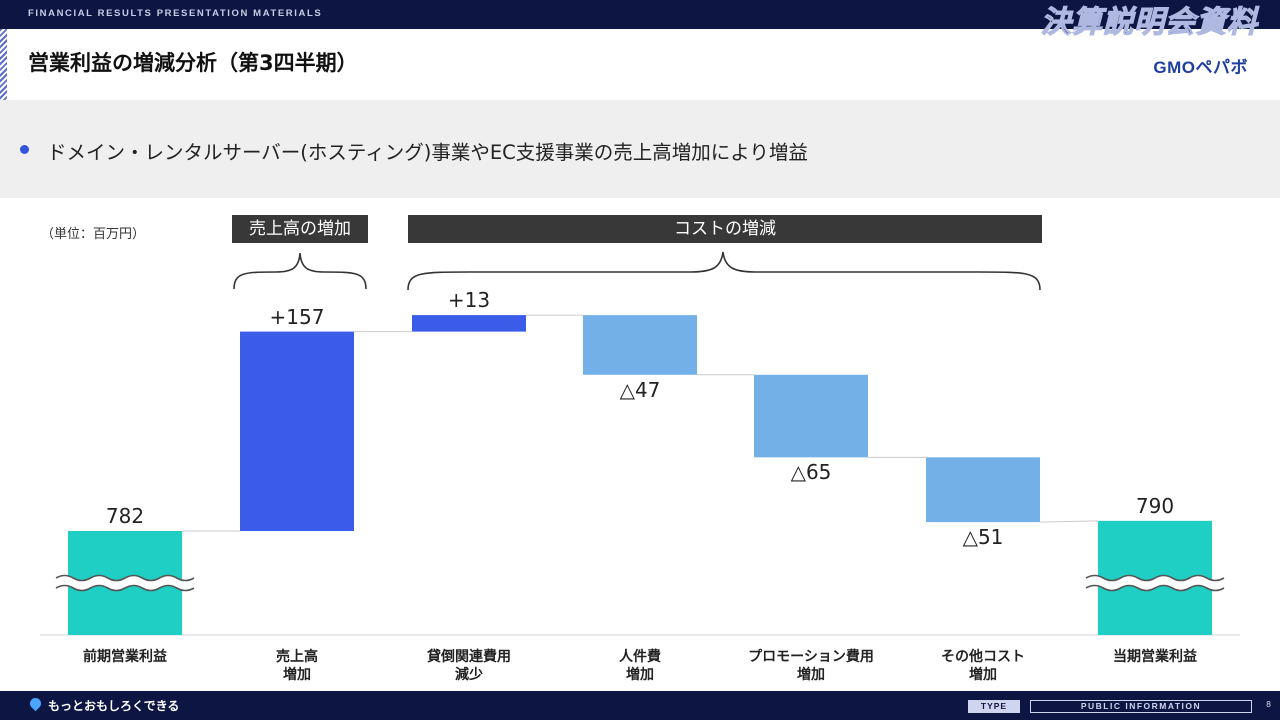 The height and width of the screenshot is (720, 1280). I want to click on footer-bar: もっとおもしろくできる TYPE PUBLIC INFORMATION 8, so click(640, 705).